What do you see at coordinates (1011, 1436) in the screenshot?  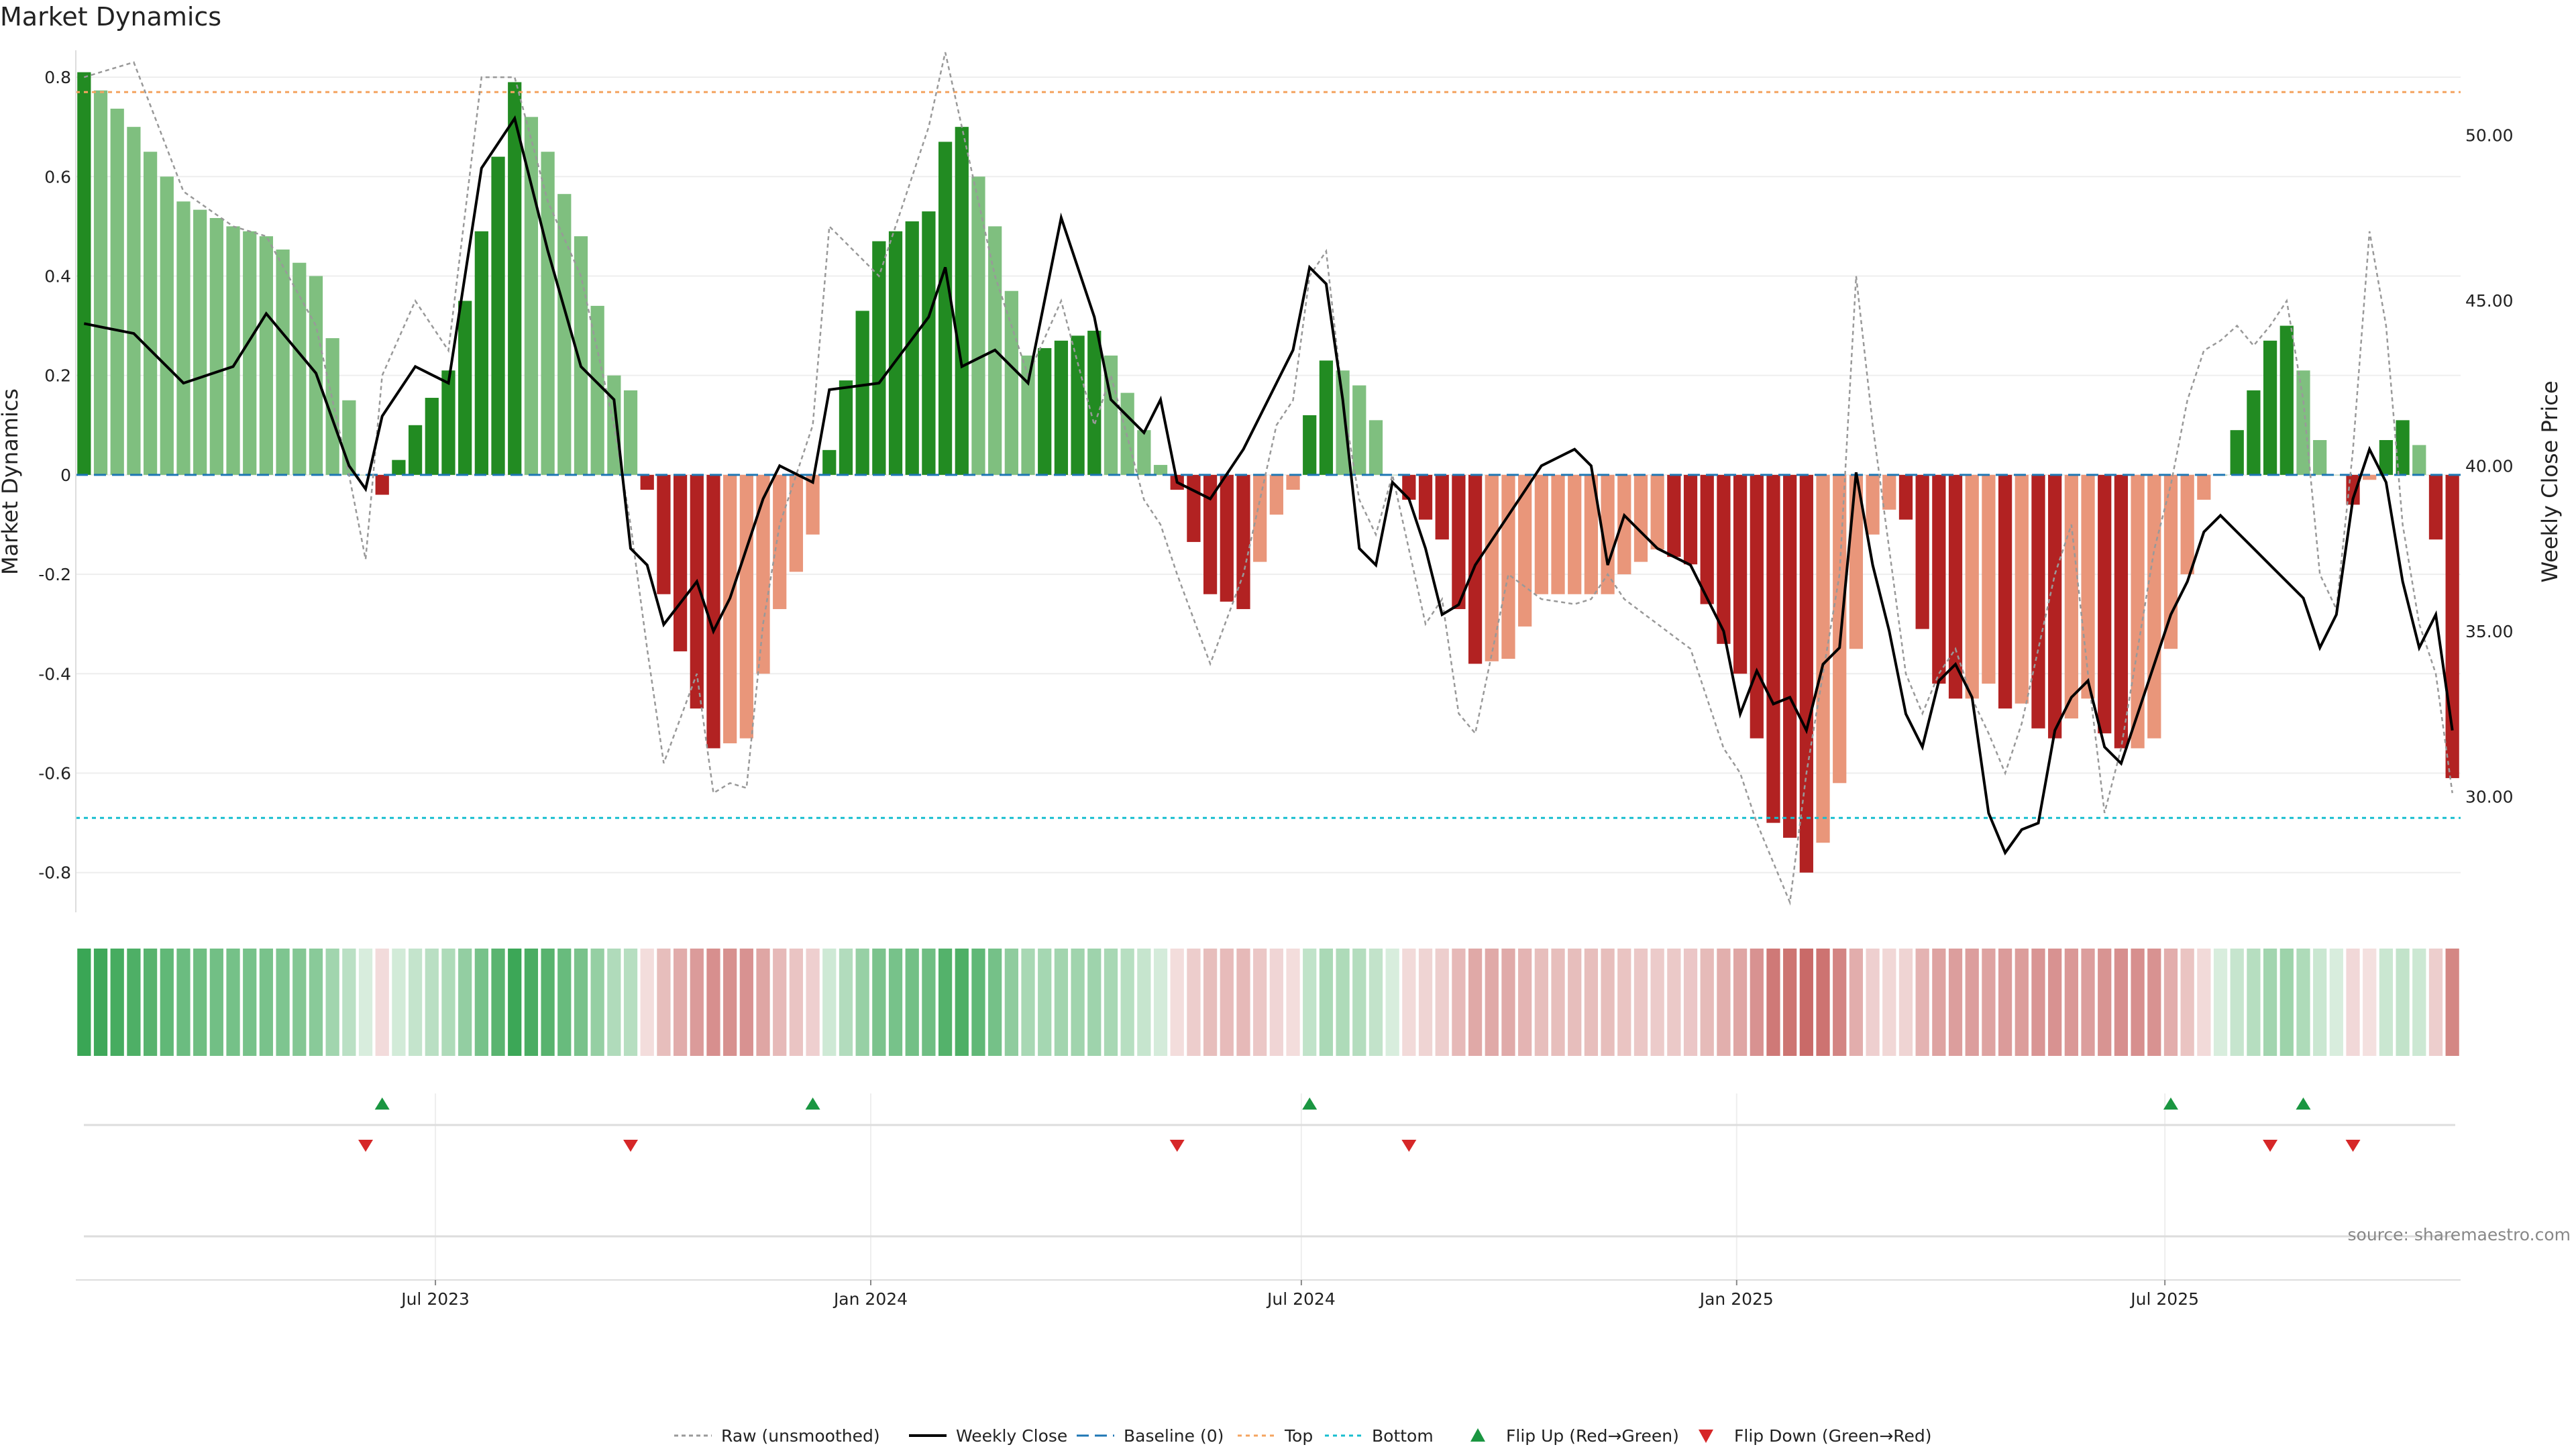 I see `legend-label: Weekly Close` at bounding box center [1011, 1436].